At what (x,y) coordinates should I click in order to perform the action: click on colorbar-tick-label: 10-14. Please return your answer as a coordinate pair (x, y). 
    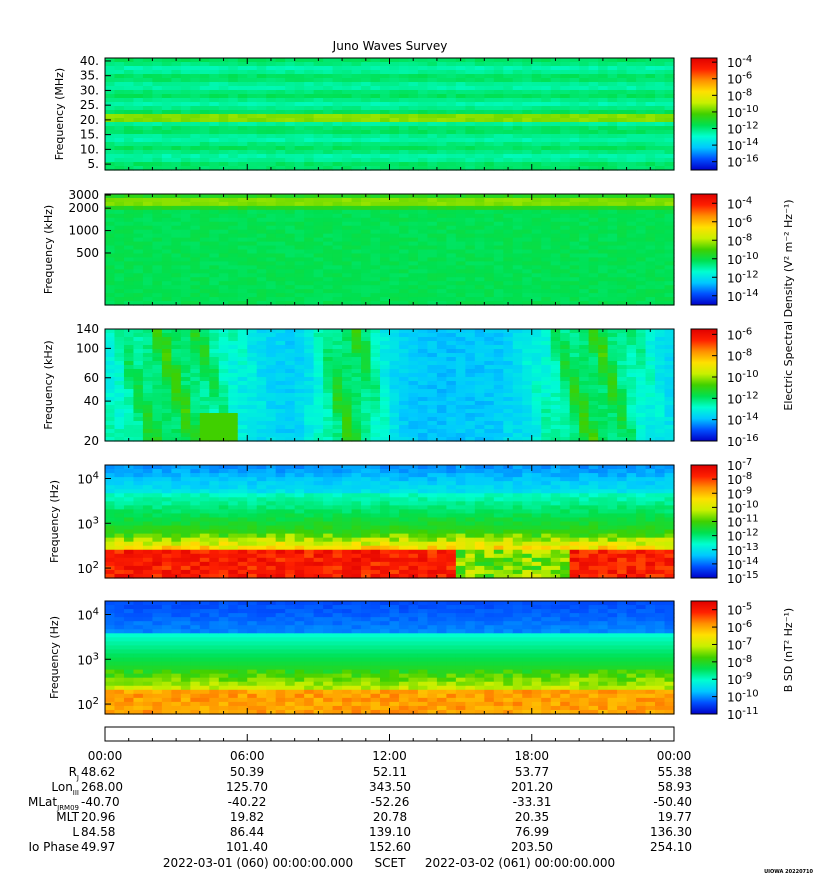
    Looking at the image, I should click on (743, 296).